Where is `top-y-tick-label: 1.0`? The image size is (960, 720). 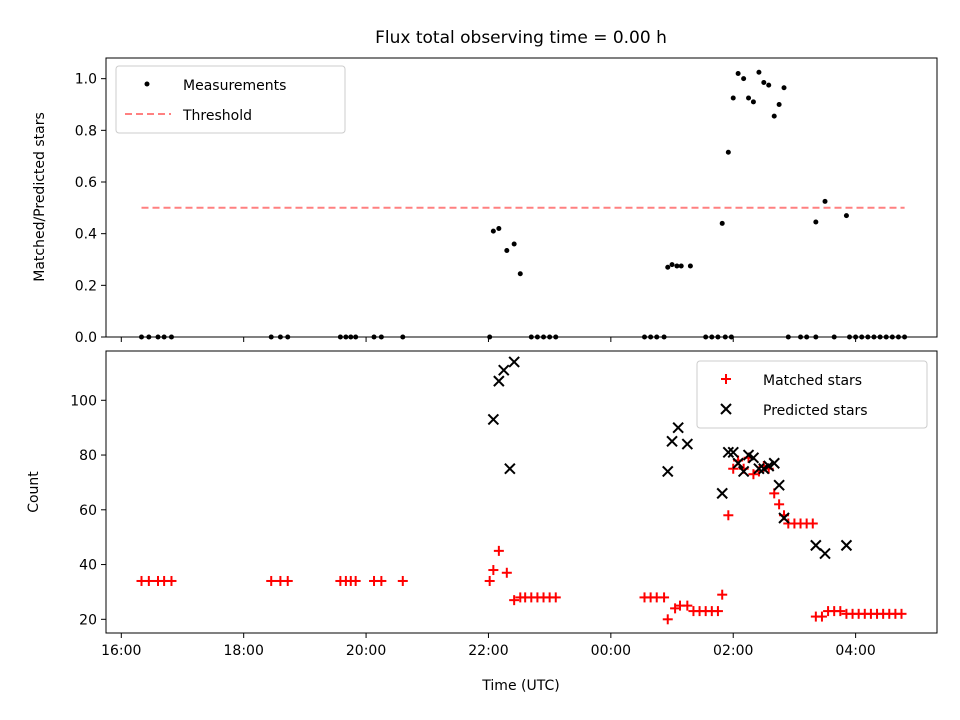
top-y-tick-label: 1.0 is located at coordinates (86, 80).